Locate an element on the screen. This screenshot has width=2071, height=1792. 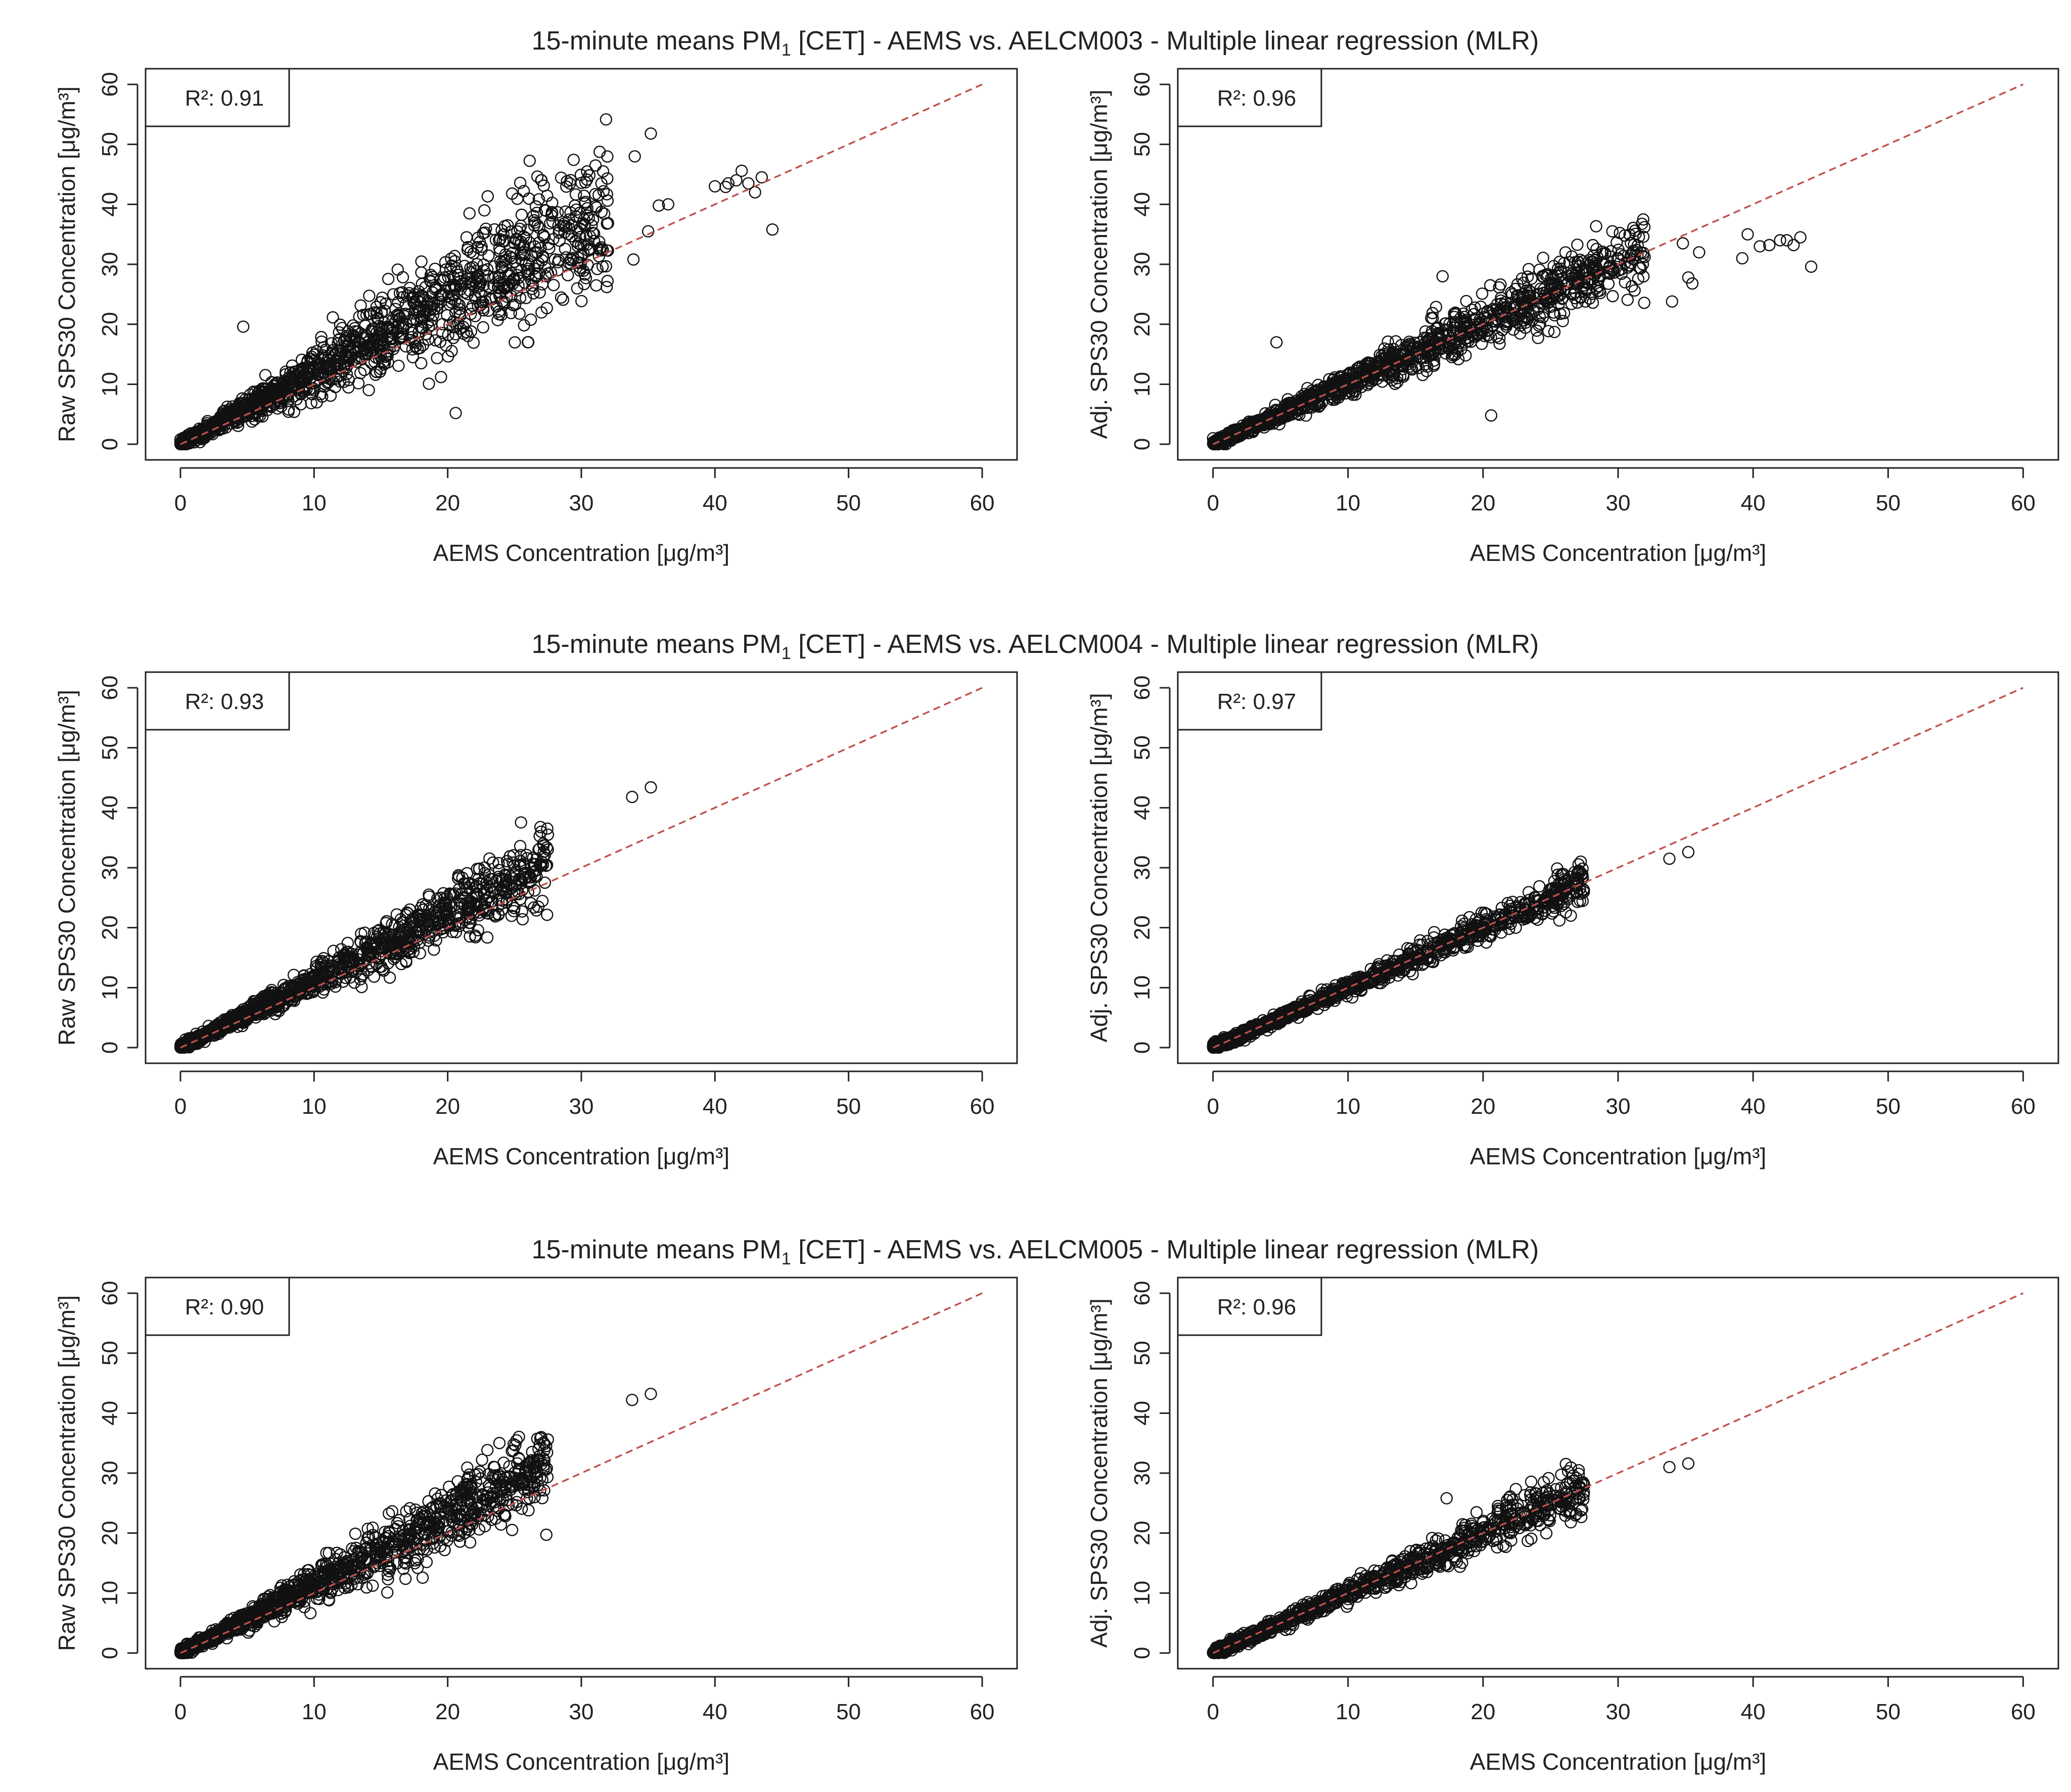
r-squared-label: R²: 0.91 is located at coordinates (224, 98).